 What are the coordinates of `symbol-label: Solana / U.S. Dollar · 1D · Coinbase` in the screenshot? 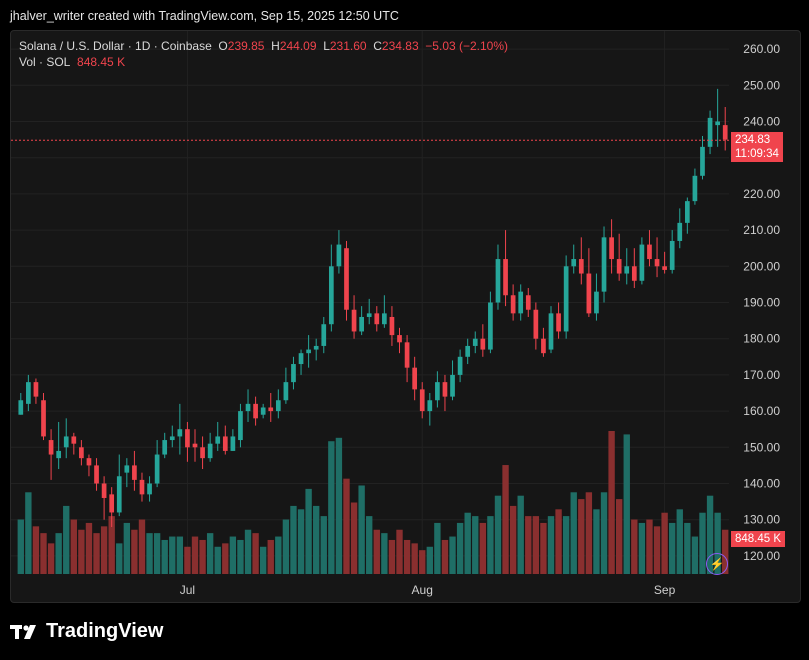 It's located at (115, 46).